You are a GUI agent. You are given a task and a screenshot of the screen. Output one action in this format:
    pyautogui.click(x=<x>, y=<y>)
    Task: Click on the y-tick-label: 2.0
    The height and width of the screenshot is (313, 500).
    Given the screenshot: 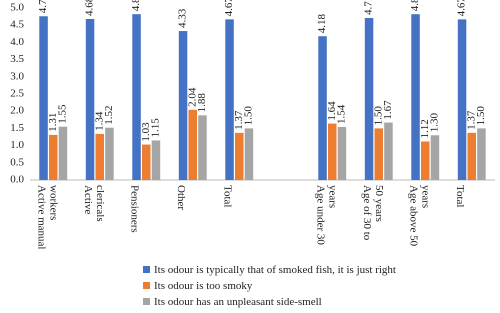 What is the action you would take?
    pyautogui.click(x=17, y=111)
    